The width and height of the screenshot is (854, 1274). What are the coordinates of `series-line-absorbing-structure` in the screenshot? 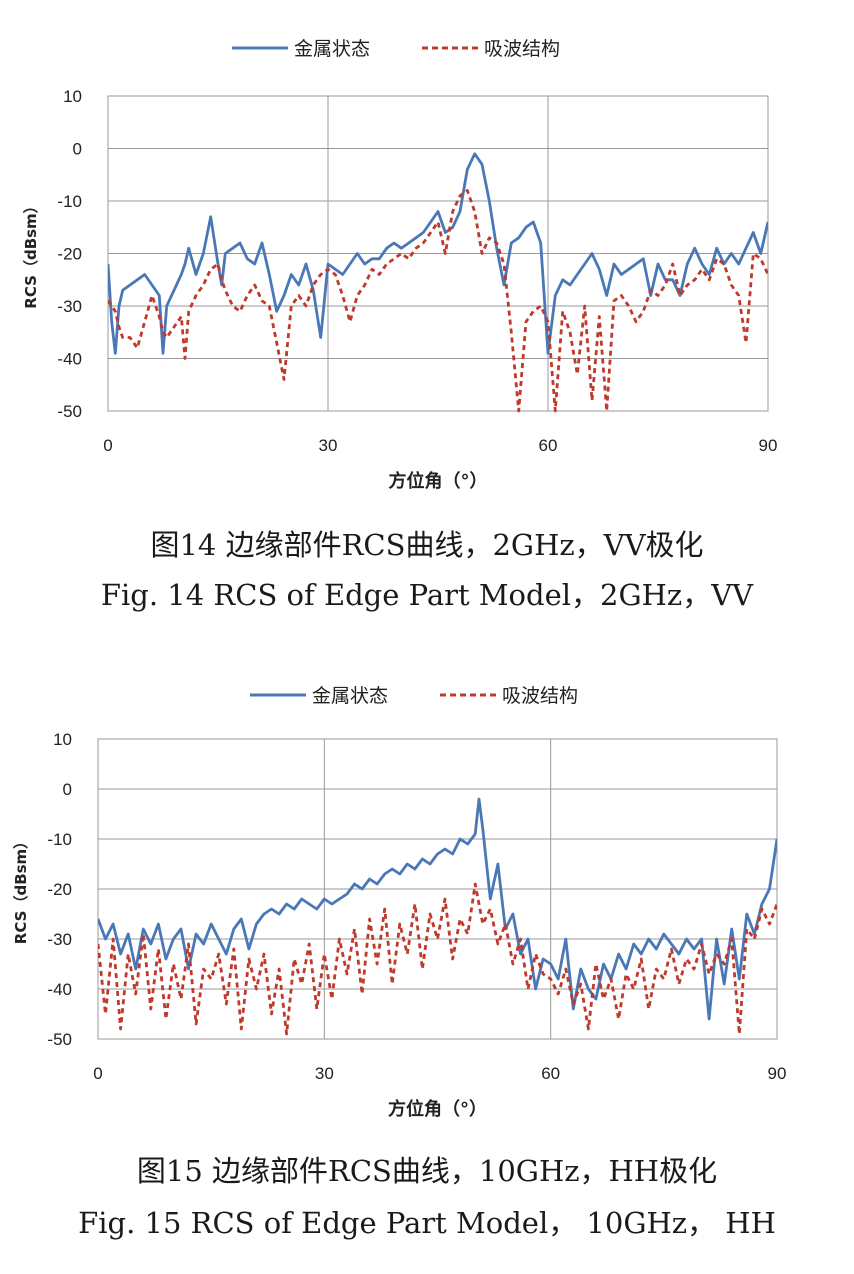 It's located at (438, 301).